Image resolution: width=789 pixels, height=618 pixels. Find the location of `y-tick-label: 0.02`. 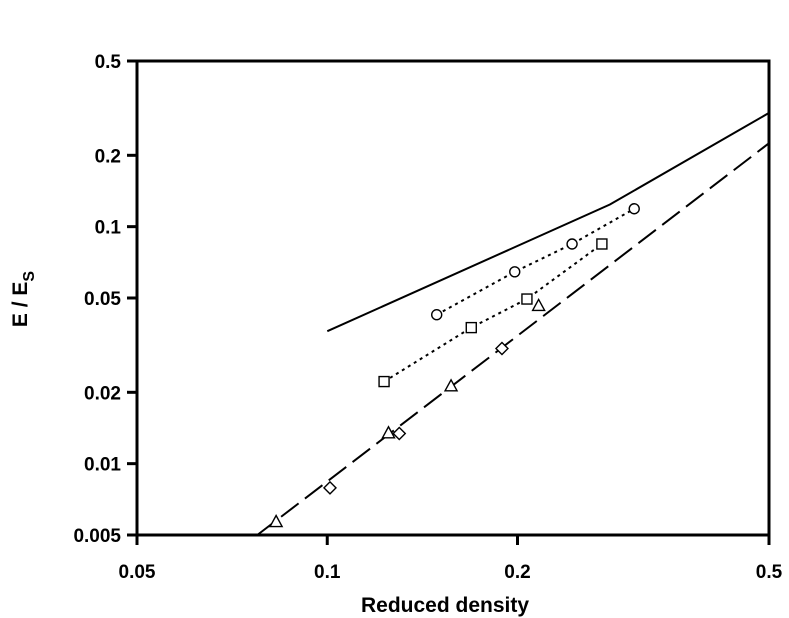

y-tick-label: 0.02 is located at coordinates (102, 393).